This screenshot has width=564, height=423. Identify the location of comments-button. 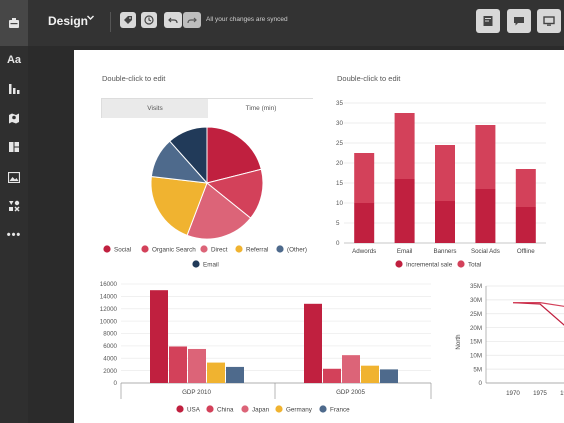
(519, 21).